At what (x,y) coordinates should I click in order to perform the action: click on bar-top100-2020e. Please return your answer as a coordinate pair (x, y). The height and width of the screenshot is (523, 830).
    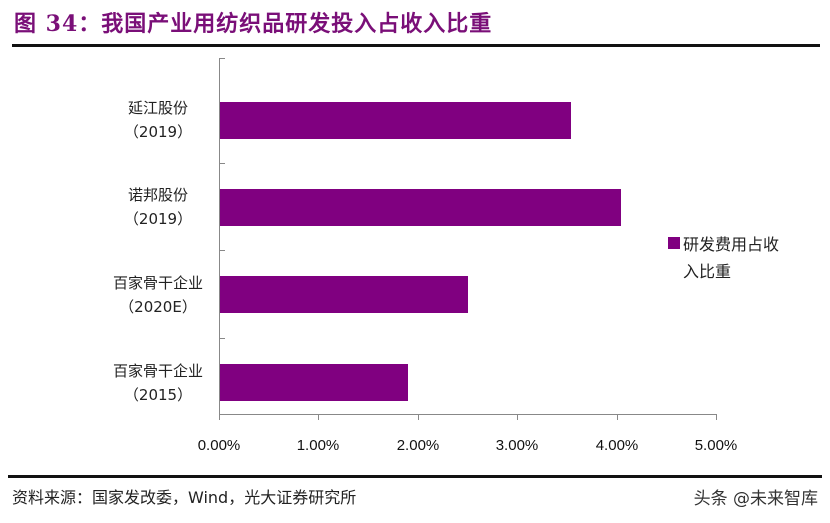
    Looking at the image, I should click on (344, 294).